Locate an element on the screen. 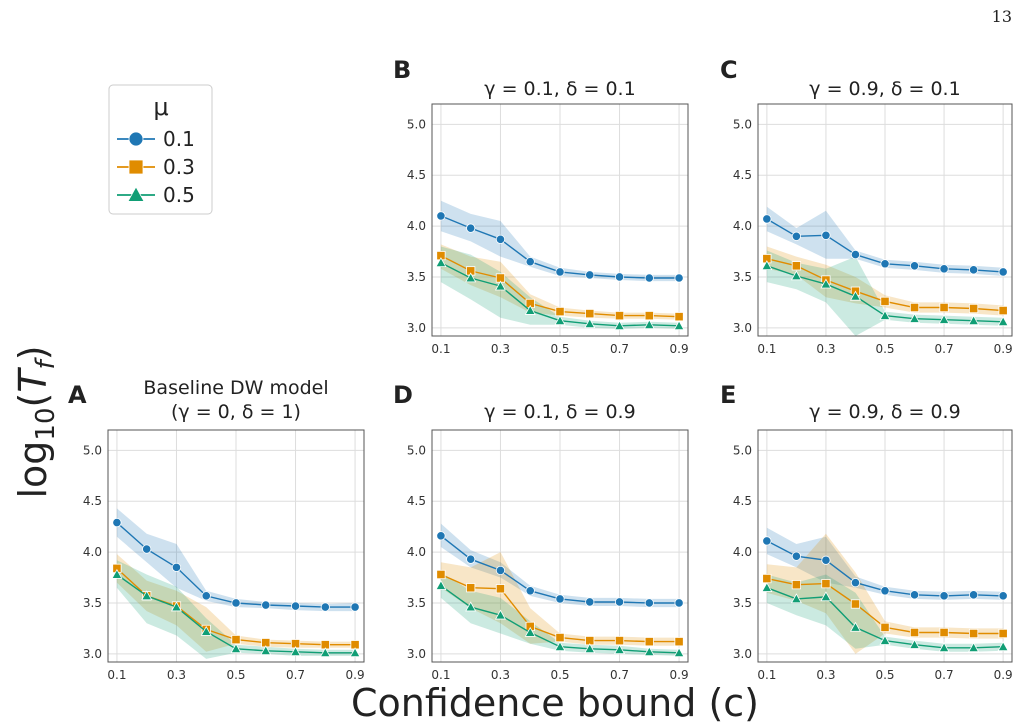 The image size is (1022, 728). panel-letter: D is located at coordinates (403, 395).